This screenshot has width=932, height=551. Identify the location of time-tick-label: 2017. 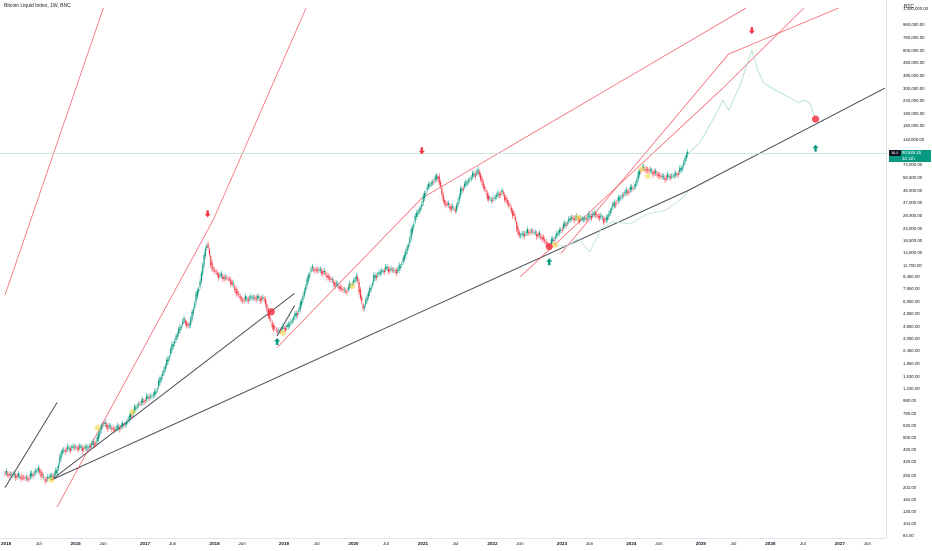
(145, 543).